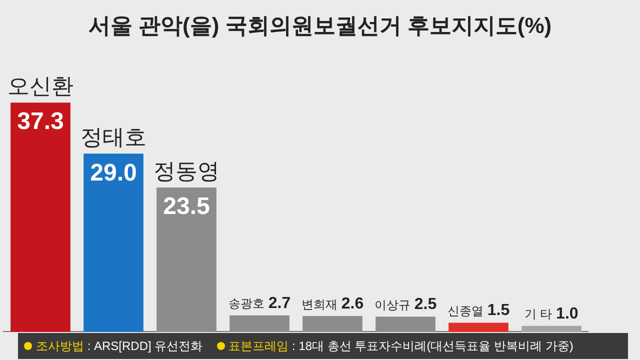  What do you see at coordinates (392, 305) in the screenshot?
I see `x-tick-label: 이상규` at bounding box center [392, 305].